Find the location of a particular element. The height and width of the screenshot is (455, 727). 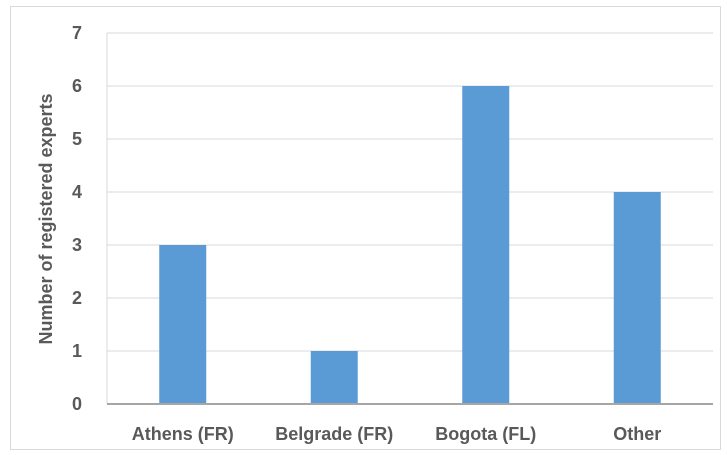

y-tick-label: 6 is located at coordinates (77, 86).